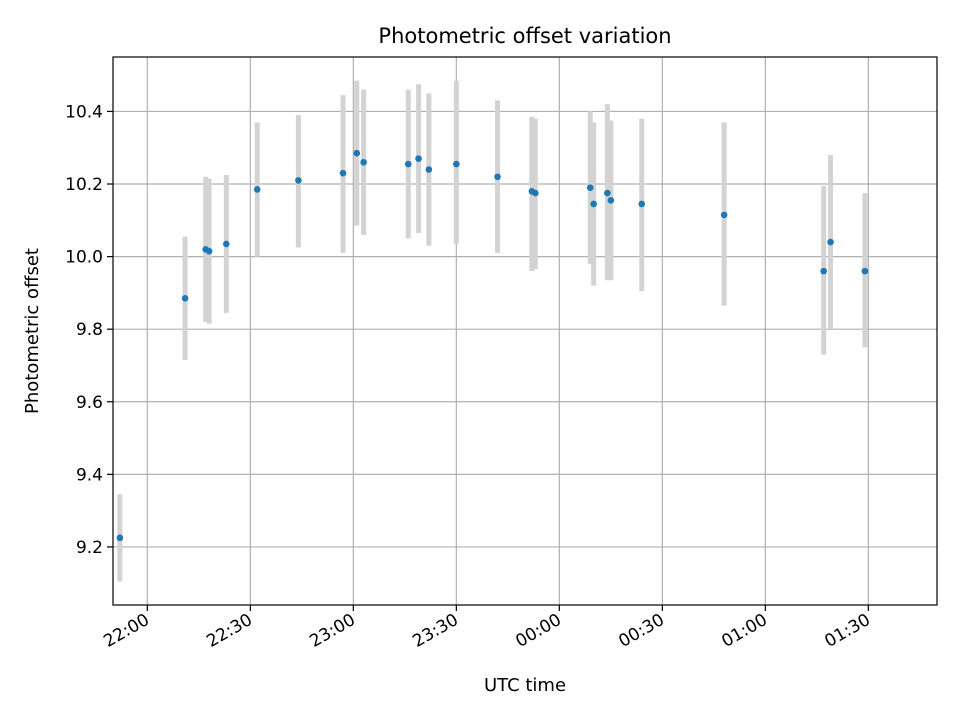 This screenshot has width=960, height=720. Describe the element at coordinates (84, 258) in the screenshot. I see `y-tick-label: 10.0` at that location.